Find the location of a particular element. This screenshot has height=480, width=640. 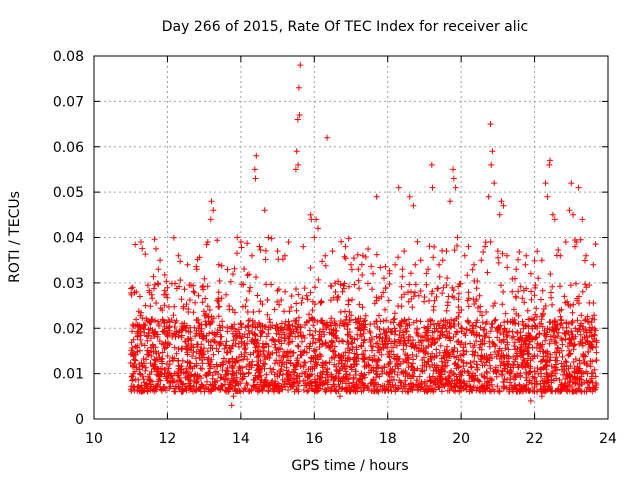

y-tick-label: 0.05 is located at coordinates (68, 193).